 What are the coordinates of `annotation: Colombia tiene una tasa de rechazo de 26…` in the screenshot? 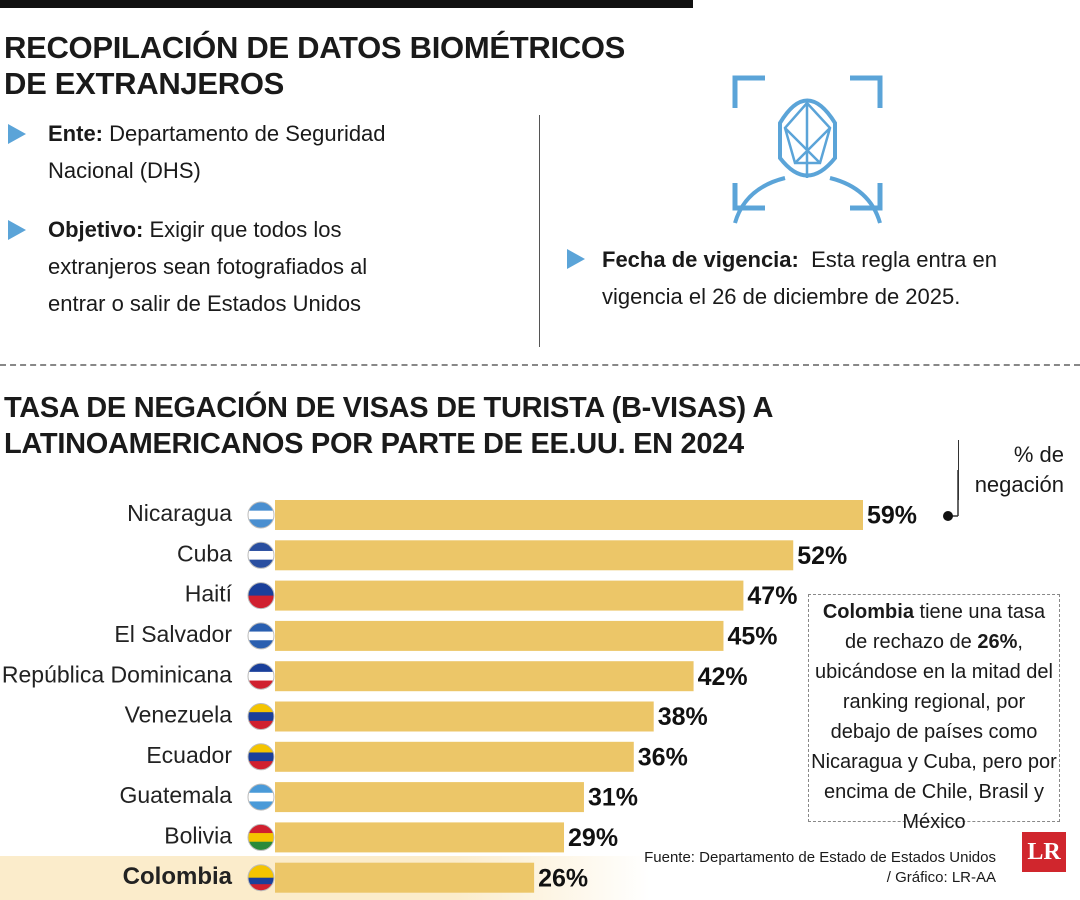 It's located at (934, 713).